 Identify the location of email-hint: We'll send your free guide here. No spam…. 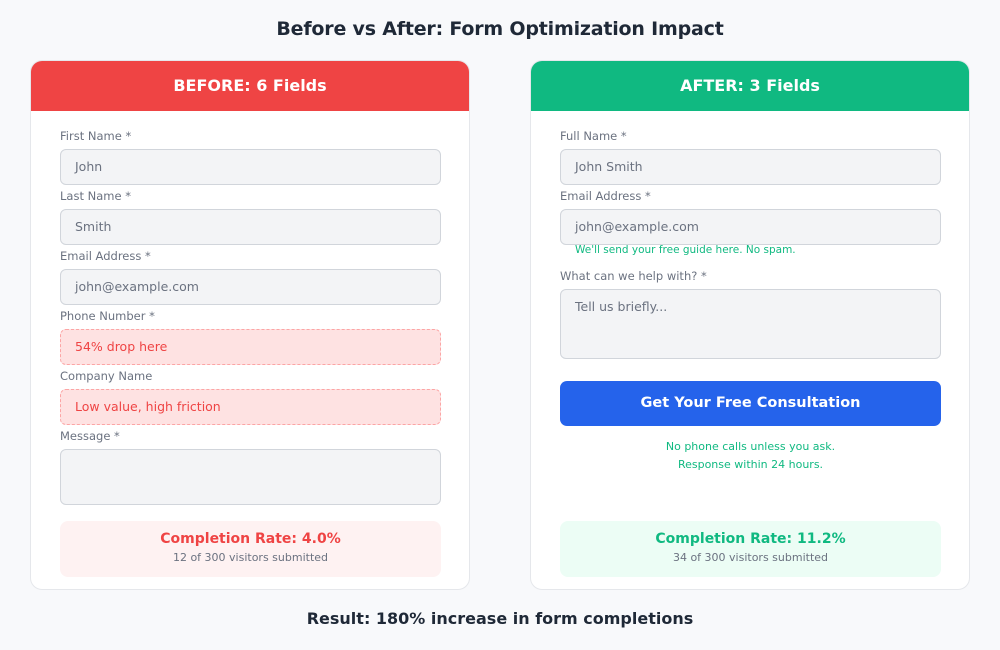
(685, 250).